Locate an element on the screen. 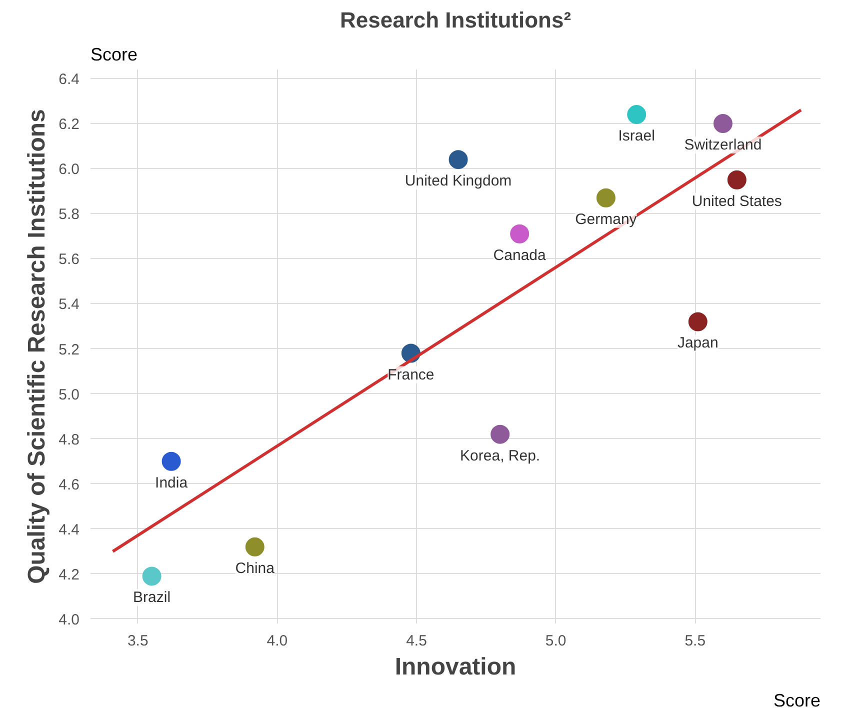 The image size is (848, 723). y-tick-label: 5.4 is located at coordinates (69, 305).